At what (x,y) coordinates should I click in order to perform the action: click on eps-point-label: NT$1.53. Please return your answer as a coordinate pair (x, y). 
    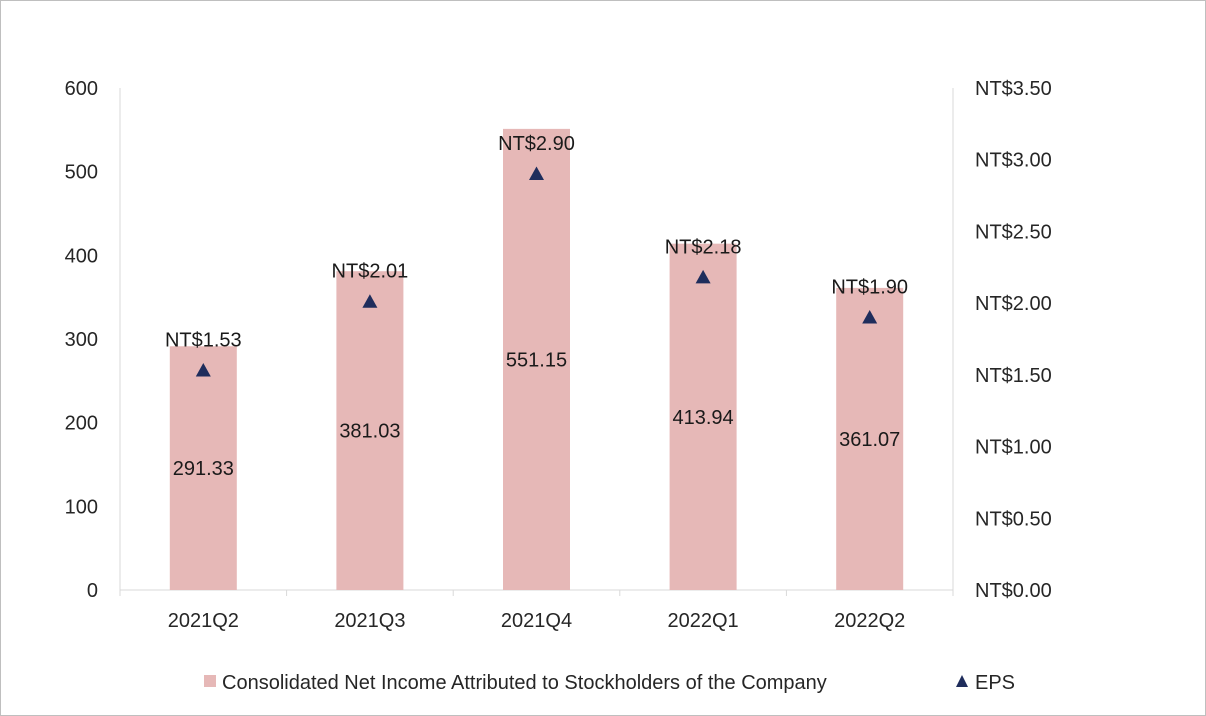
    Looking at the image, I should click on (203, 341).